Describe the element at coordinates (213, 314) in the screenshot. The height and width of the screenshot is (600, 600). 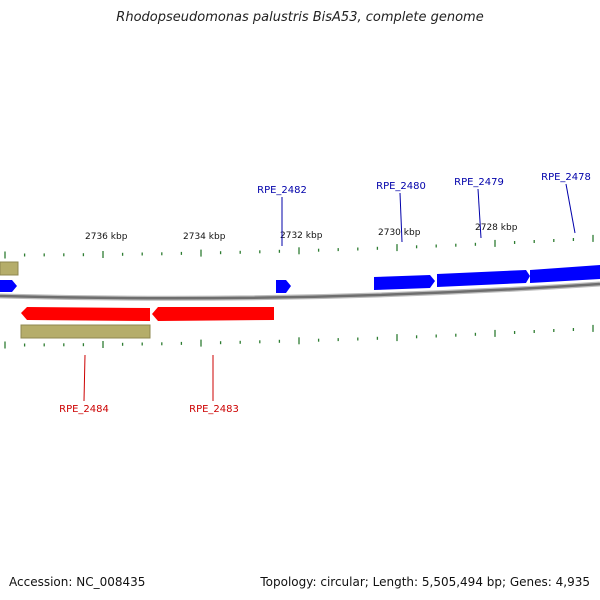
I see `reverse-gene-rpe2483` at that location.